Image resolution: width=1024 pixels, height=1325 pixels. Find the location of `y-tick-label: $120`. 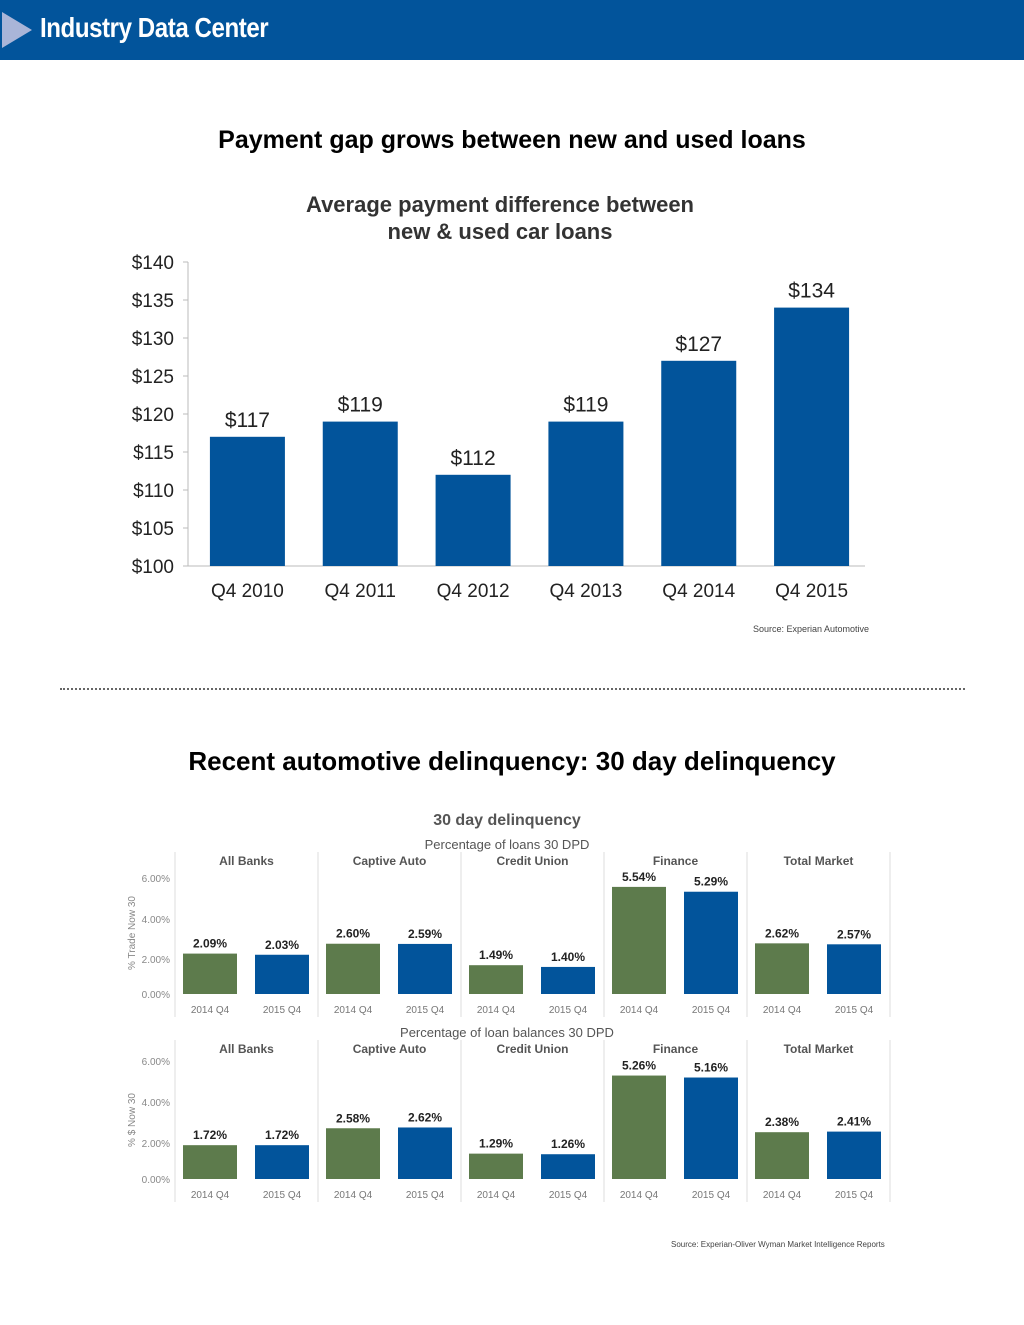

y-tick-label: $120 is located at coordinates (153, 415).